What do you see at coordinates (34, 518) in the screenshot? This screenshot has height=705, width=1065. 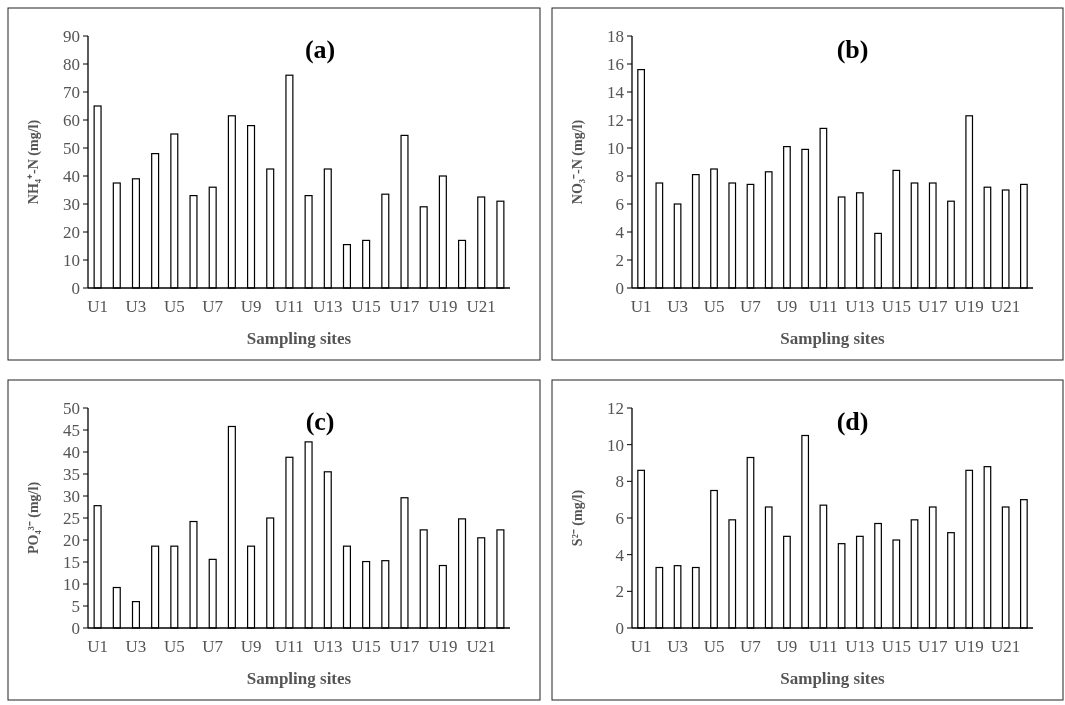 I see `y-axis-title: PO₄³⁻ (mg/l)` at bounding box center [34, 518].